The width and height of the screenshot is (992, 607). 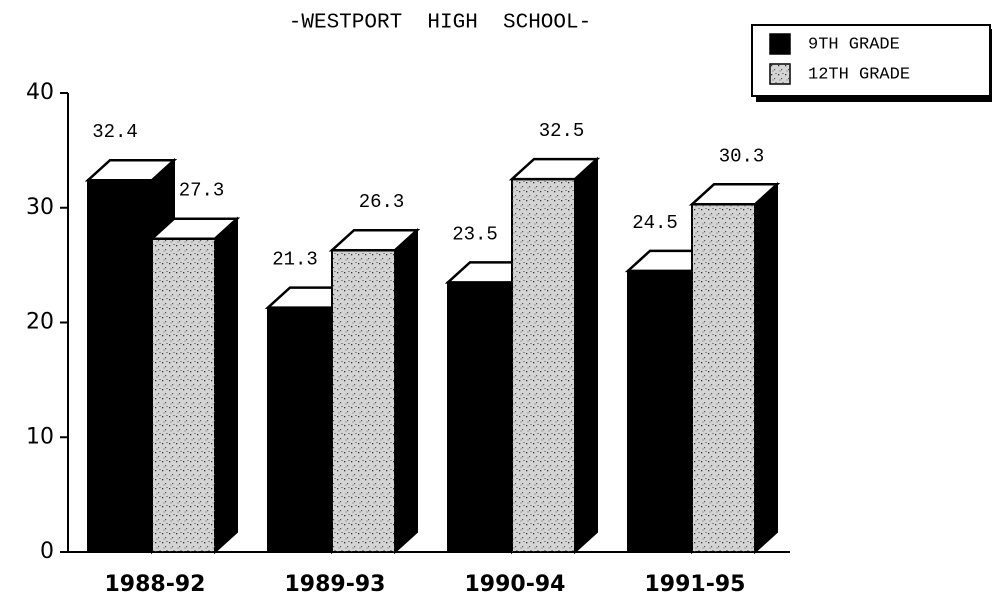 What do you see at coordinates (40, 322) in the screenshot?
I see `y-tick-label: 20` at bounding box center [40, 322].